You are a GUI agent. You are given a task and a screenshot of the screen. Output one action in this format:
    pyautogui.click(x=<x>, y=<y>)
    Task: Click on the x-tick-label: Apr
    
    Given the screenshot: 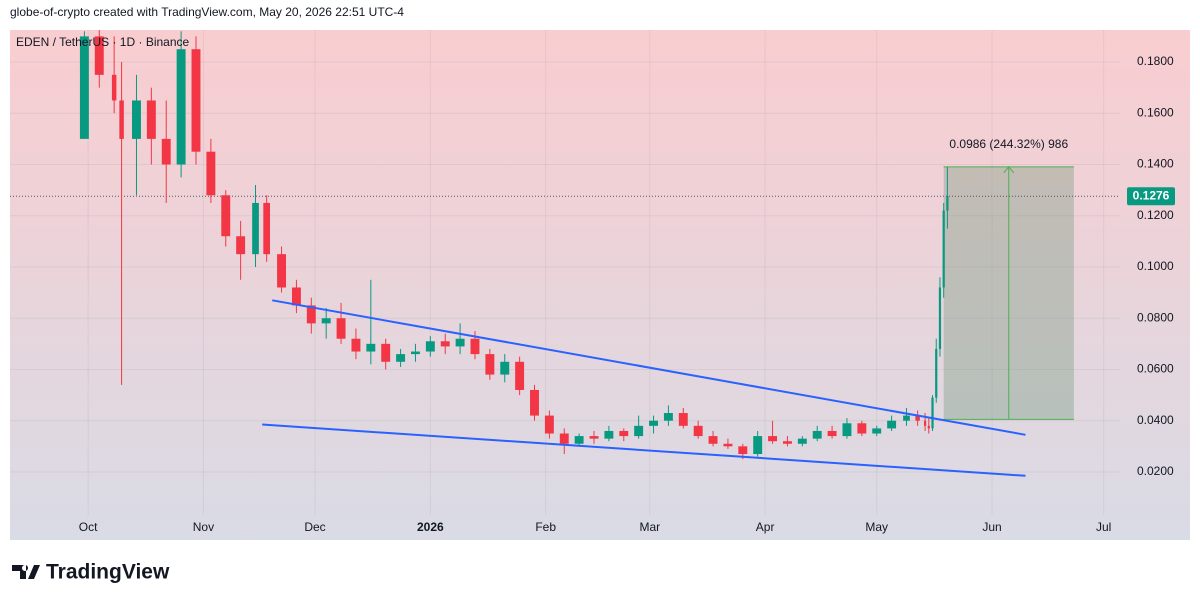 What is the action you would take?
    pyautogui.click(x=765, y=527)
    